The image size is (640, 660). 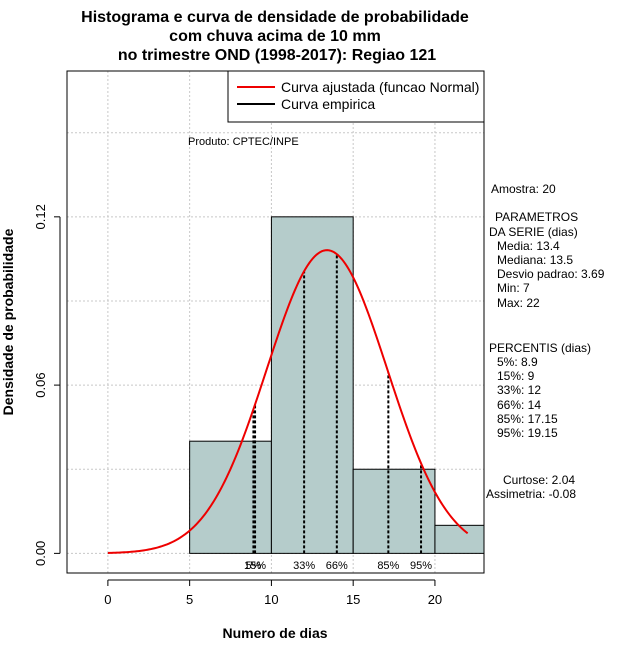 What do you see at coordinates (380, 87) in the screenshot?
I see `legend-fitted-label: Curva ajustada (funcao Normal)` at bounding box center [380, 87].